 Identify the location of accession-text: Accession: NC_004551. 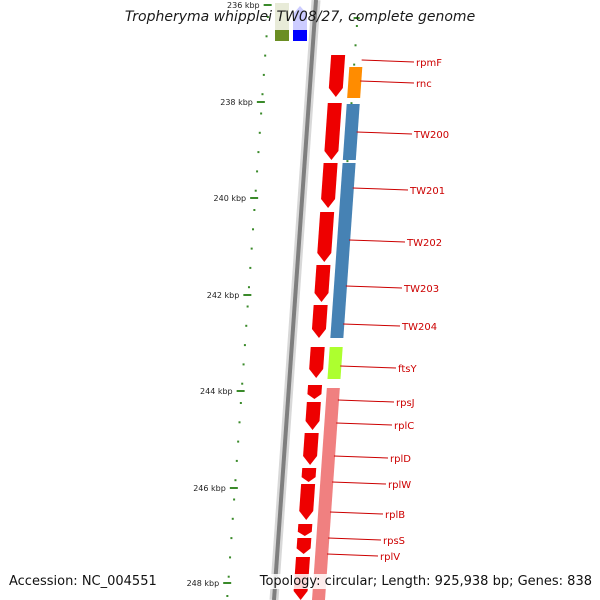
(83, 581).